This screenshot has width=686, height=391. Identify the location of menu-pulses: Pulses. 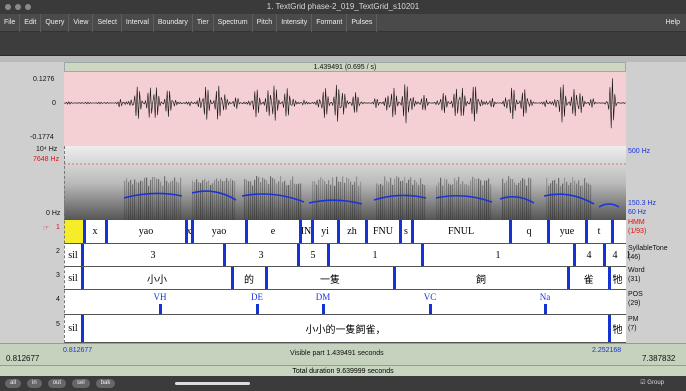
(362, 23).